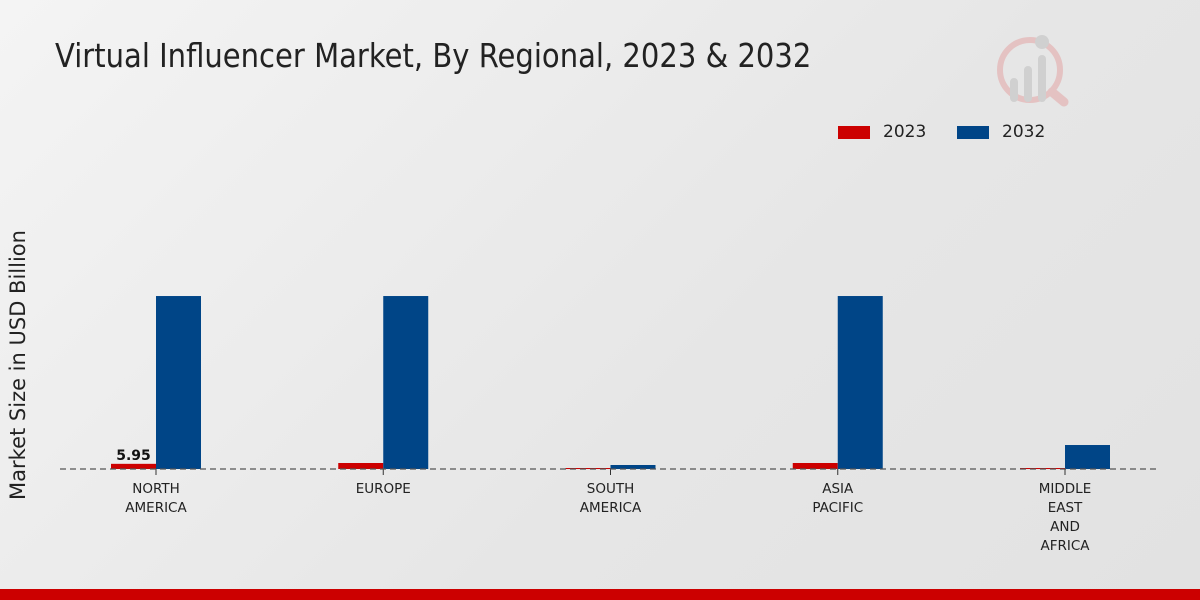 The height and width of the screenshot is (600, 1200). Describe the element at coordinates (600, 594) in the screenshot. I see `footer-accent-bar` at that location.